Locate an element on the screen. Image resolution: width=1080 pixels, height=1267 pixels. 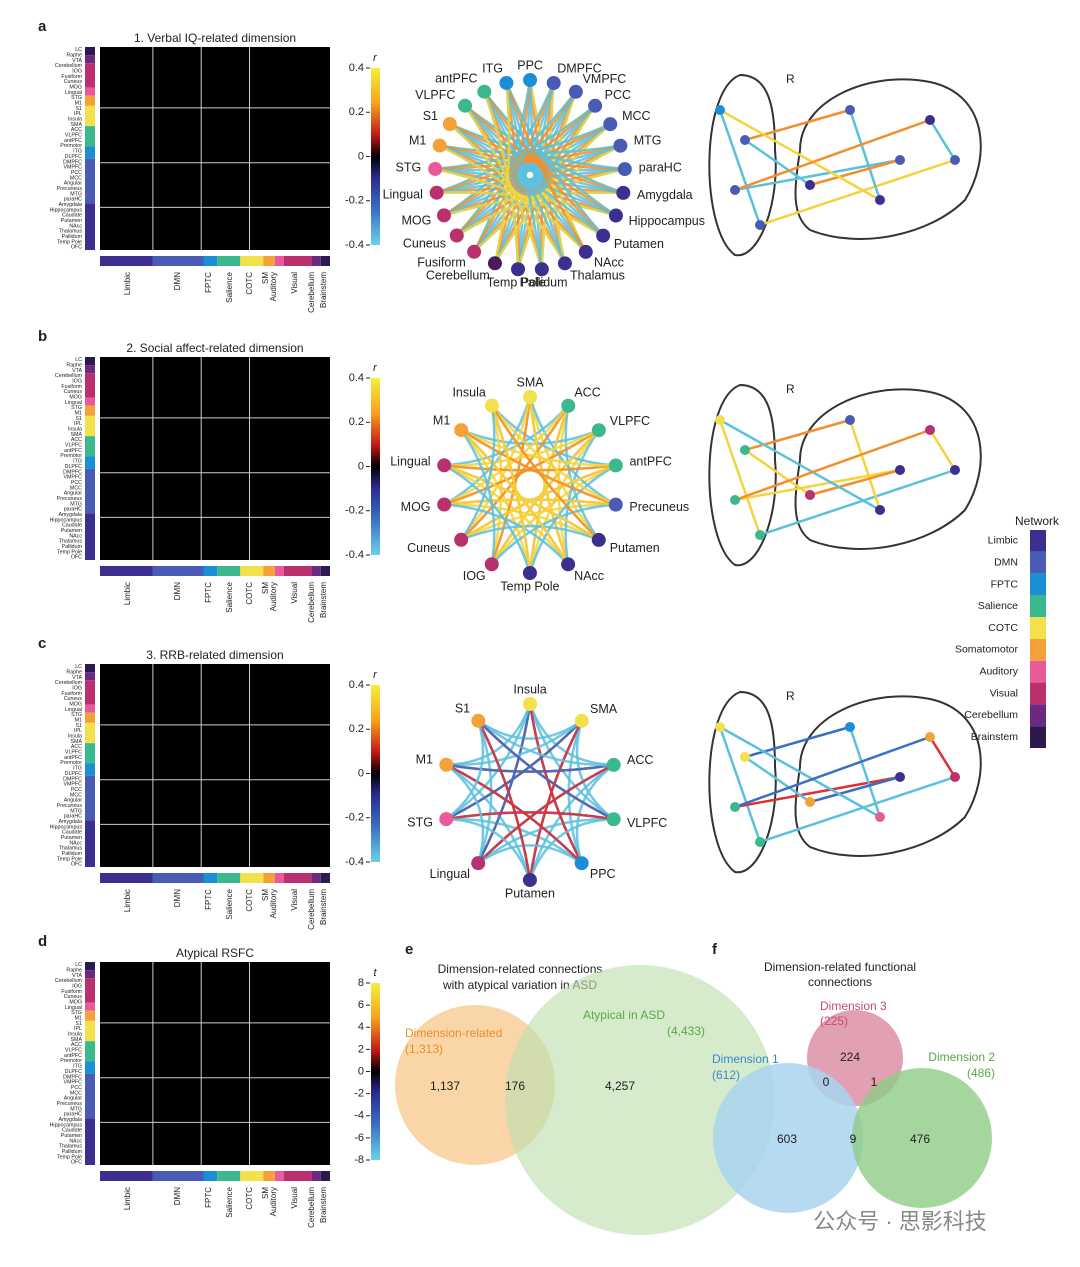
node-label: MOG is located at coordinates (416, 221).